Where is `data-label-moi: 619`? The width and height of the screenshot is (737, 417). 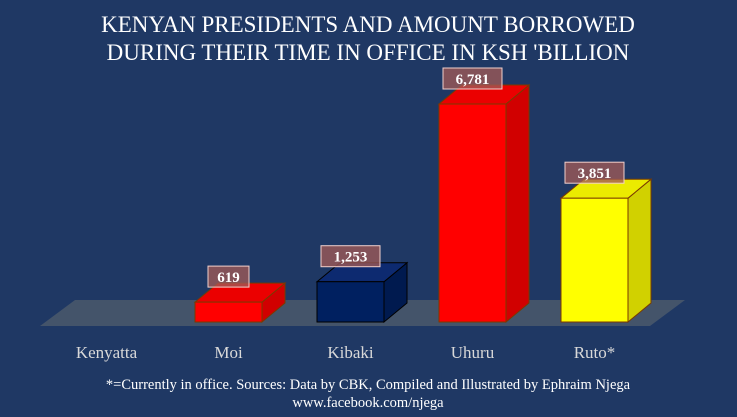
data-label-moi: 619 is located at coordinates (228, 276).